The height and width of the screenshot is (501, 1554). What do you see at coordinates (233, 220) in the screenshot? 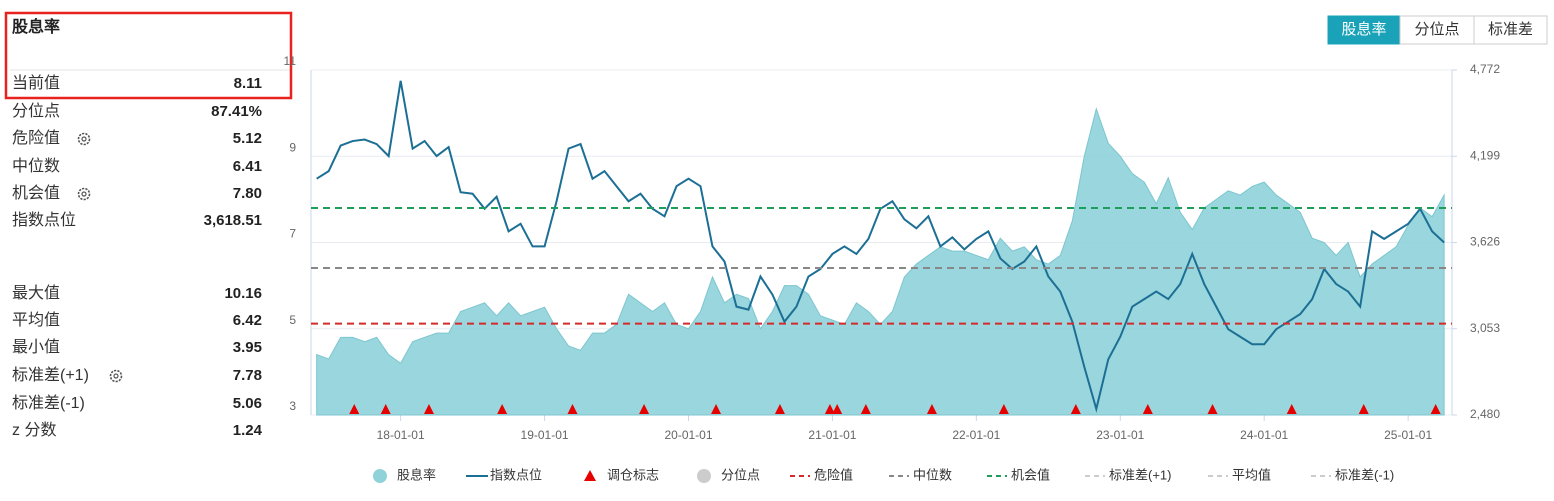
I see `stat-value: 3,618.51` at bounding box center [233, 220].